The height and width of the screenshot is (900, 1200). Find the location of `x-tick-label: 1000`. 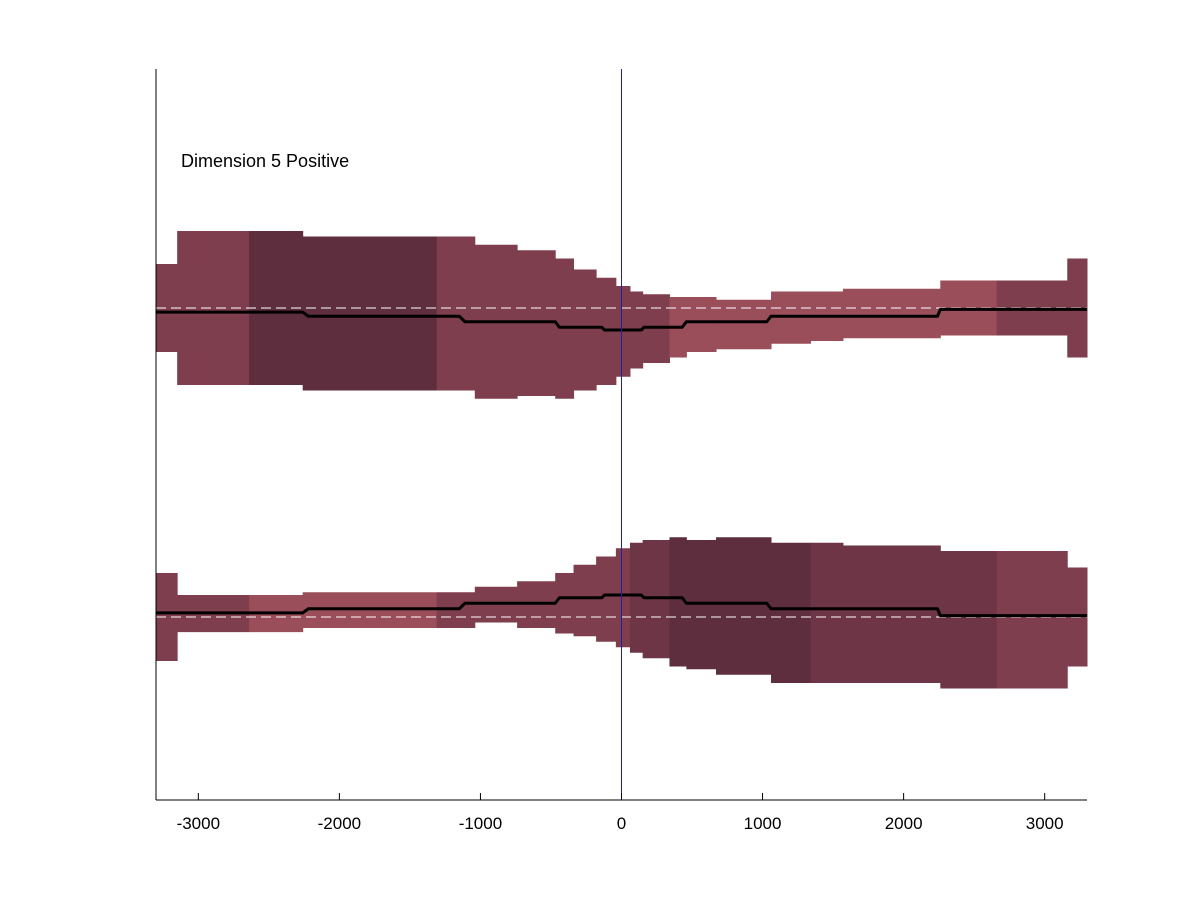

x-tick-label: 1000 is located at coordinates (763, 823).